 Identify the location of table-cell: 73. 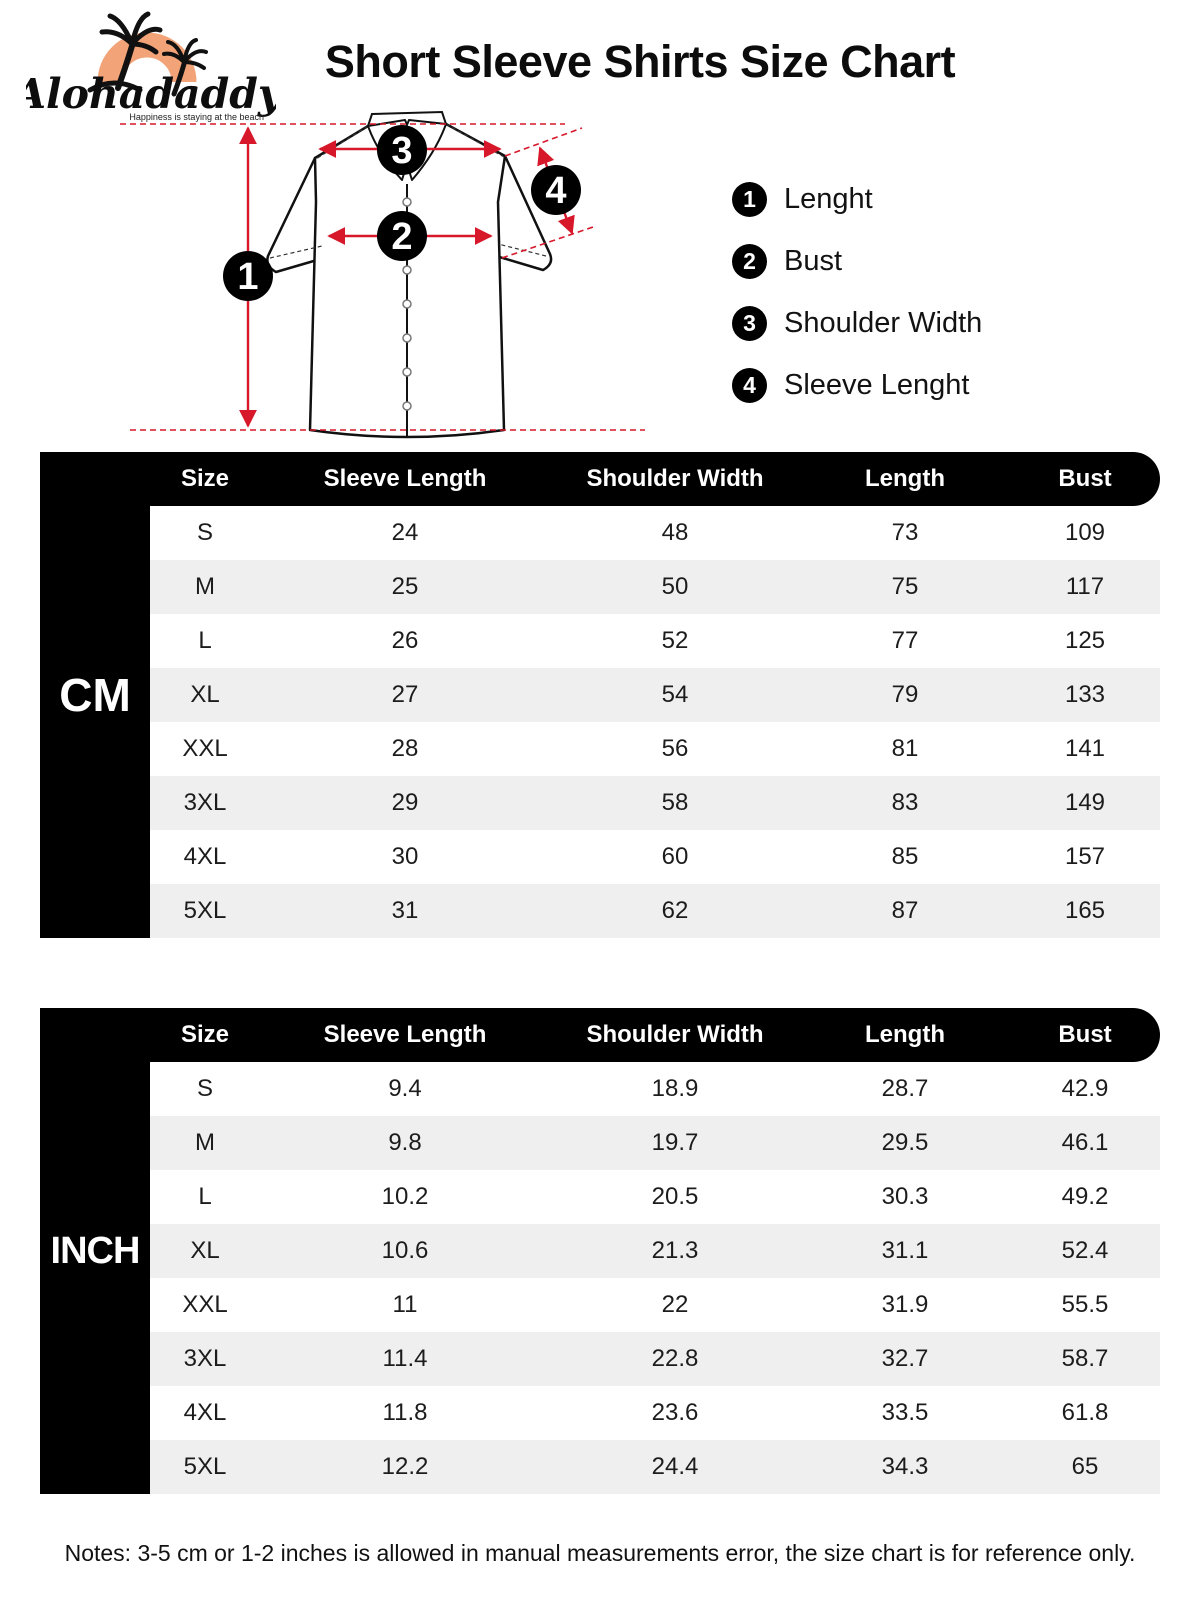
(905, 532).